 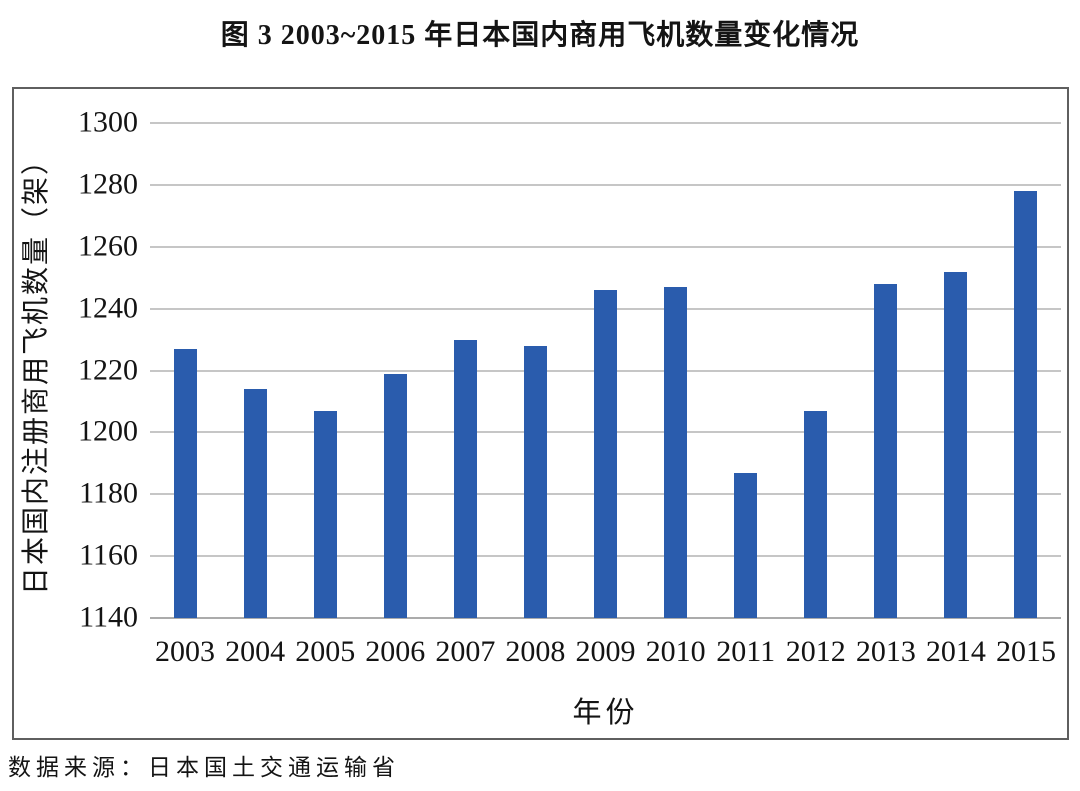 I want to click on bar-2013, so click(x=886, y=450).